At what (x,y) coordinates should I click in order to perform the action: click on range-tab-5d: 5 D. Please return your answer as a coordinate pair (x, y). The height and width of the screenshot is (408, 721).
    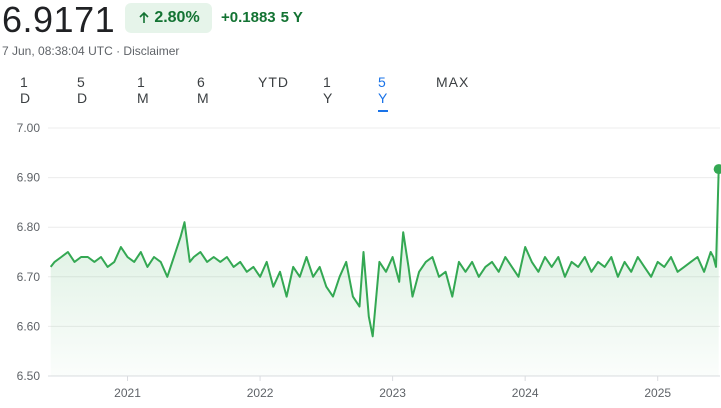
    Looking at the image, I should click on (83, 90).